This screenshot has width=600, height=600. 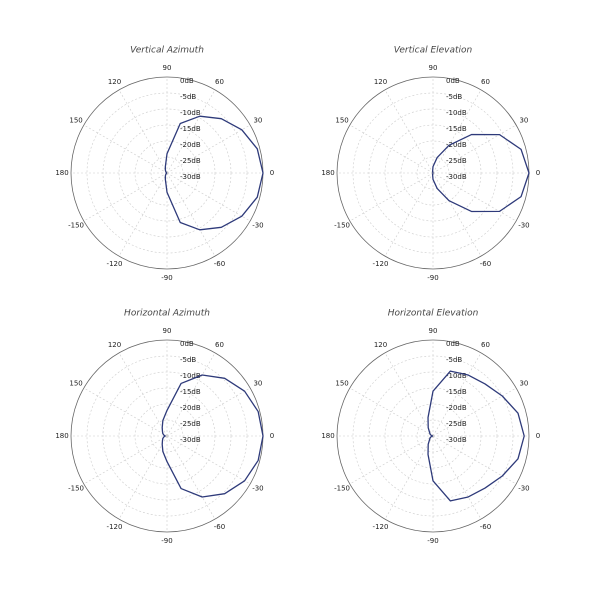 What do you see at coordinates (456, 440) in the screenshot?
I see `r-tick-label: -30dB` at bounding box center [456, 440].